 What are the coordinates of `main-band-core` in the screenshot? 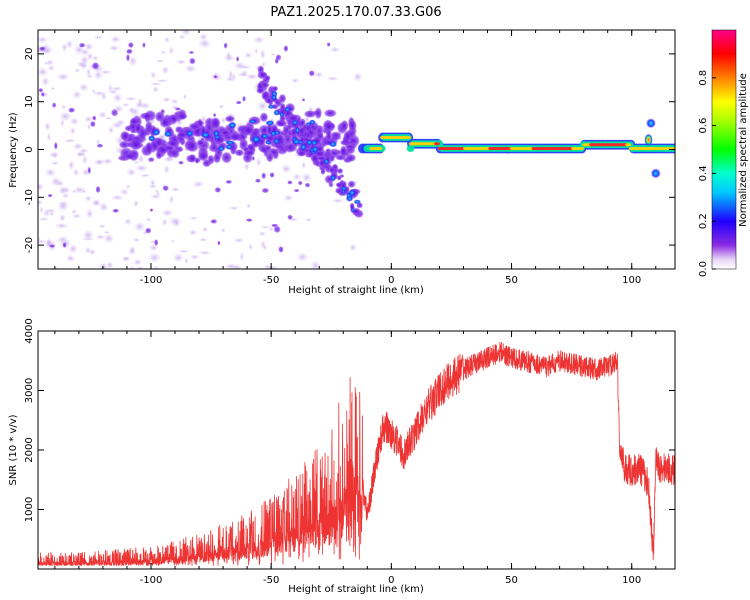 It's located at (379, 148).